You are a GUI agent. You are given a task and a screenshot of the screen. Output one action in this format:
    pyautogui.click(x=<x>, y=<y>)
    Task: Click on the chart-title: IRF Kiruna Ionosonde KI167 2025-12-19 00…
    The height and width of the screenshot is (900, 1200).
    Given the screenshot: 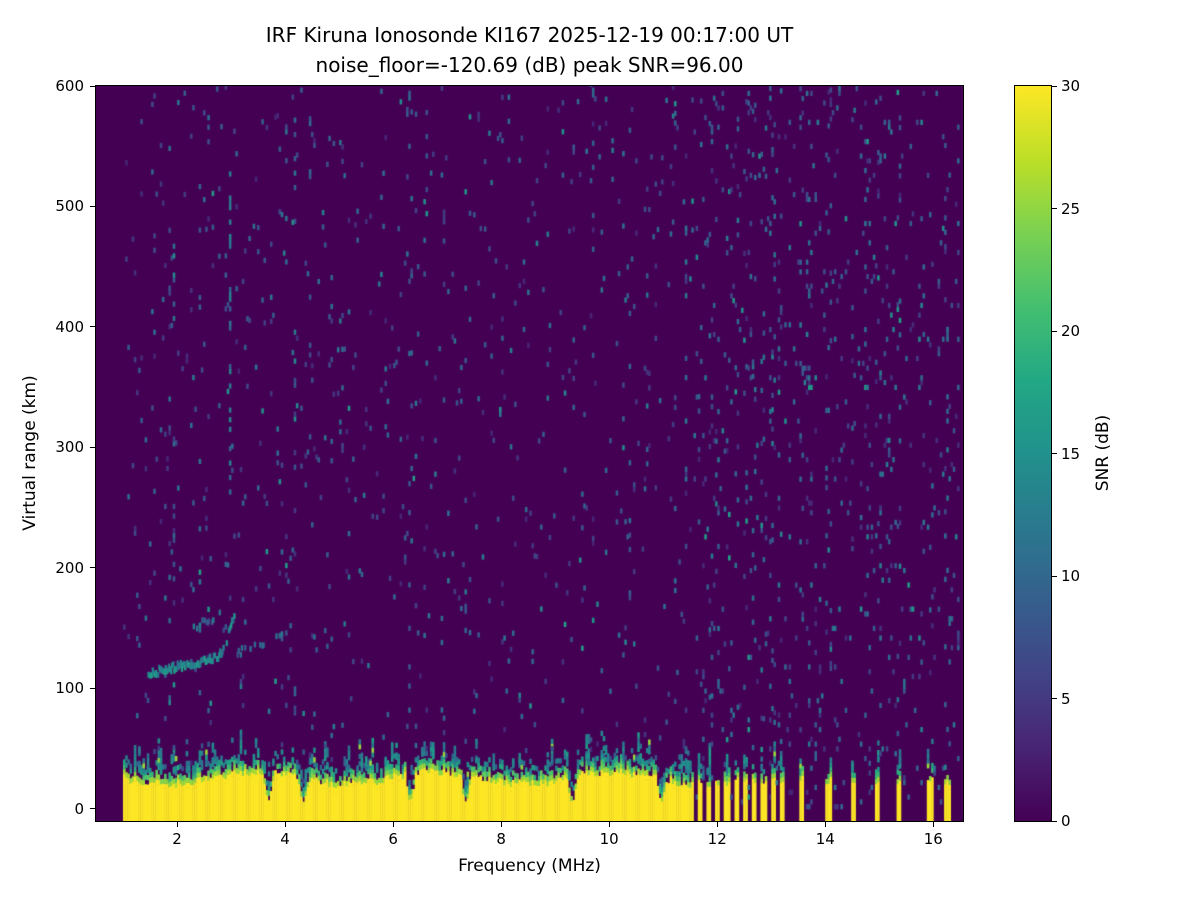 What is the action you would take?
    pyautogui.click(x=529, y=35)
    